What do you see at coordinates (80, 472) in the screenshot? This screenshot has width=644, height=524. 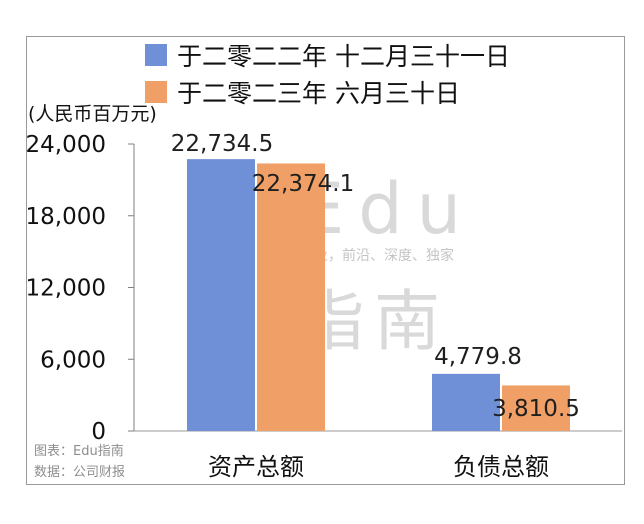 I see `data-credit: 数据：公司财报` at bounding box center [80, 472].